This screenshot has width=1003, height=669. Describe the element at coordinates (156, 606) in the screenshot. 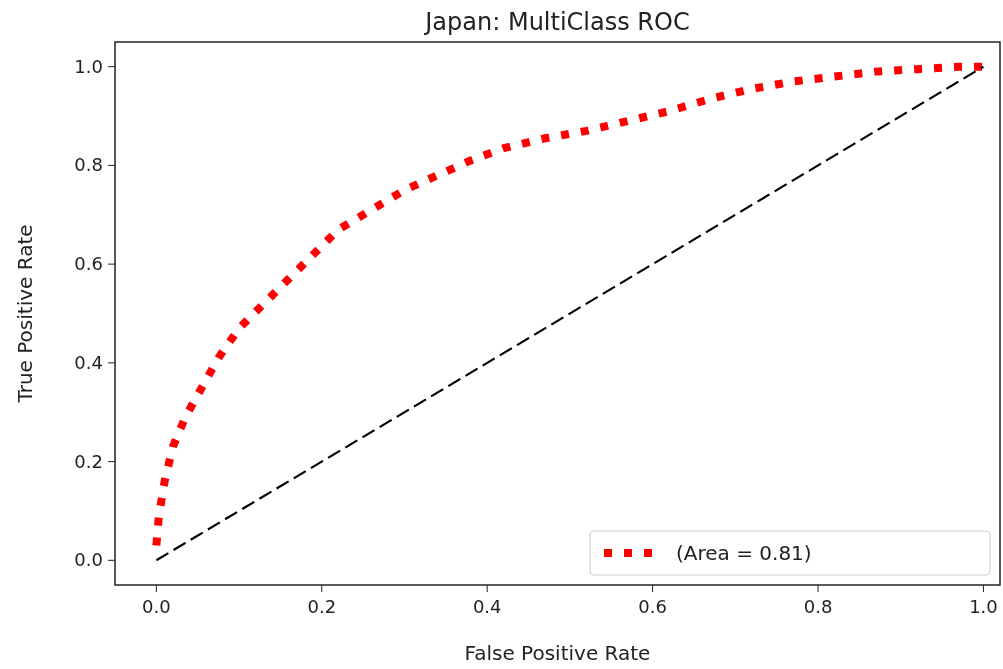

I see `x-tick-label: 0.0` at that location.